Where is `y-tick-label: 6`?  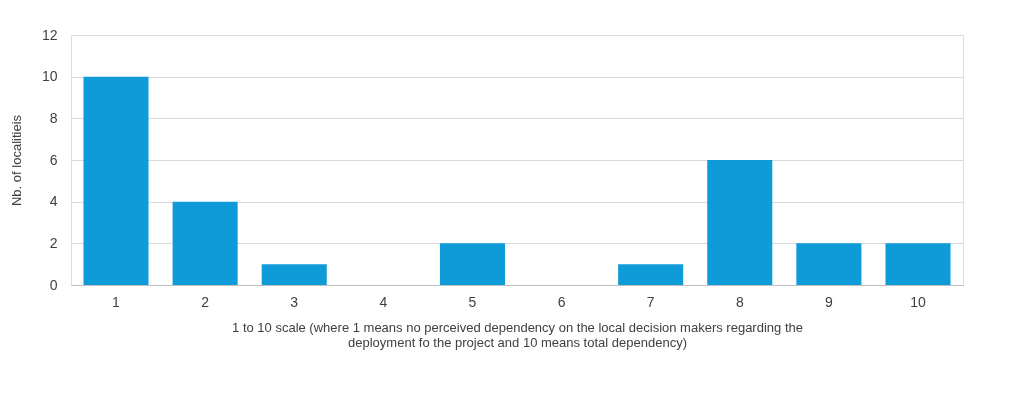
y-tick-label: 6 is located at coordinates (53, 159).